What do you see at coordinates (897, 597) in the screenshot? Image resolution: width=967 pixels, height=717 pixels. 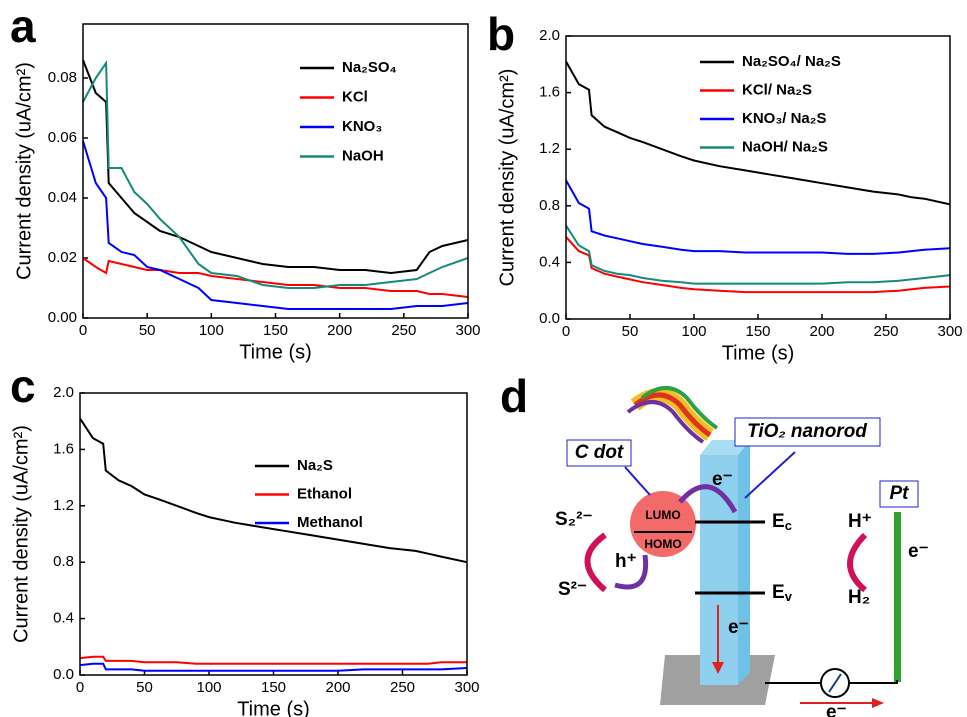 I see `pt-electrode` at bounding box center [897, 597].